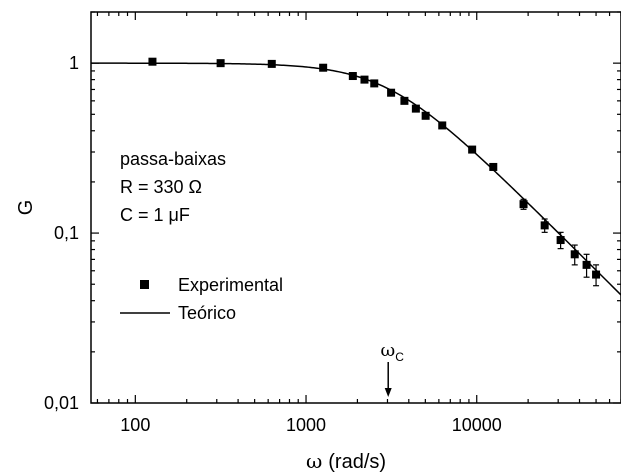 The height and width of the screenshot is (475, 621). What do you see at coordinates (201, 299) in the screenshot?
I see `legend: Experimental Teórico` at bounding box center [201, 299].